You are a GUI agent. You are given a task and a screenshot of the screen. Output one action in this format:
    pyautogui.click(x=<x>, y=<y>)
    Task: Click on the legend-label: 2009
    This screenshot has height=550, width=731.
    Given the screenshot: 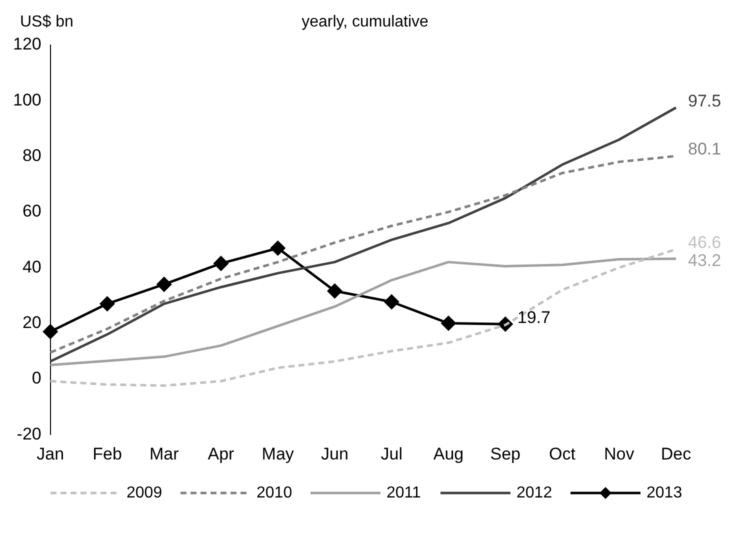 What is the action you would take?
    pyautogui.click(x=144, y=493)
    